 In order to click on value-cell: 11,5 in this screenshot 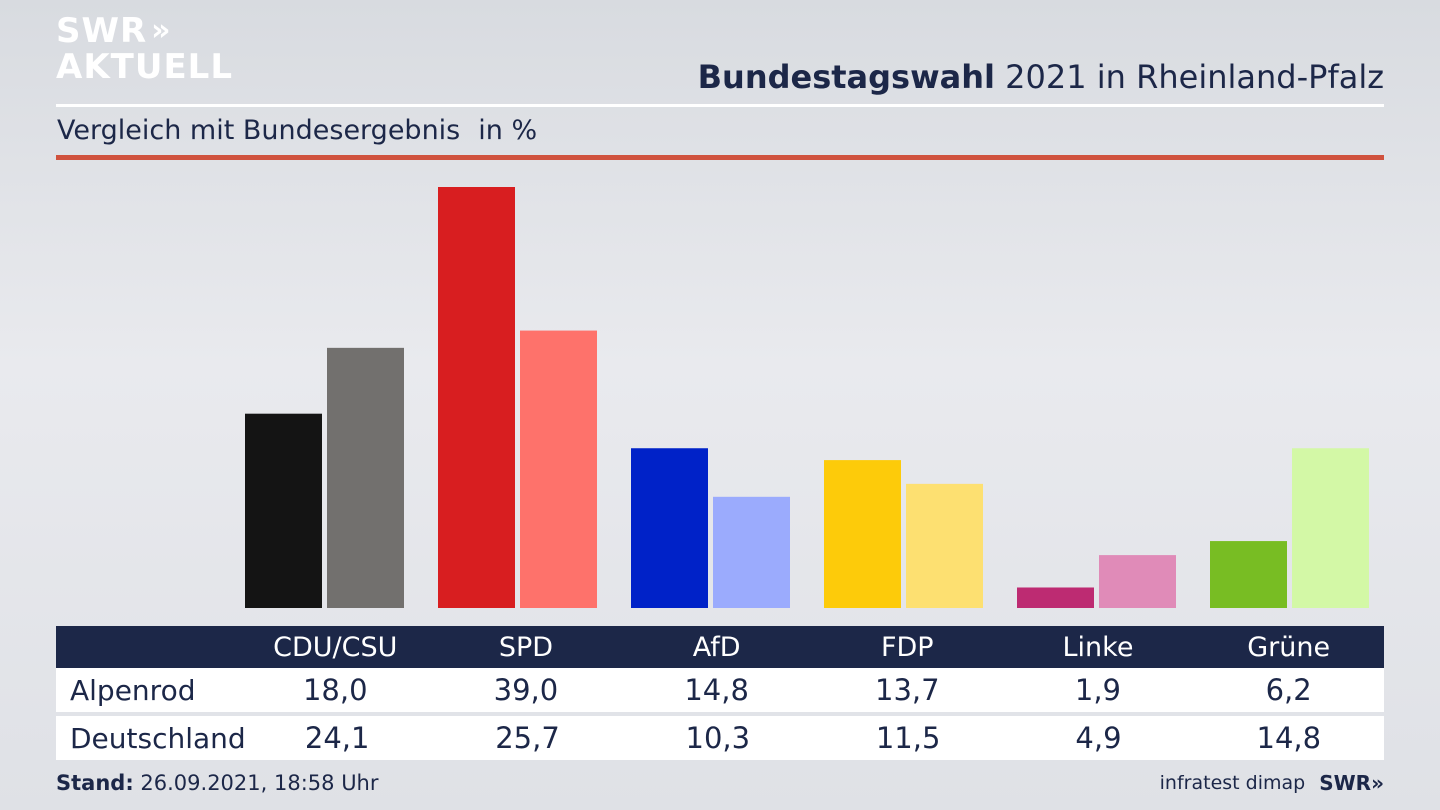, I will do `click(908, 738)`.